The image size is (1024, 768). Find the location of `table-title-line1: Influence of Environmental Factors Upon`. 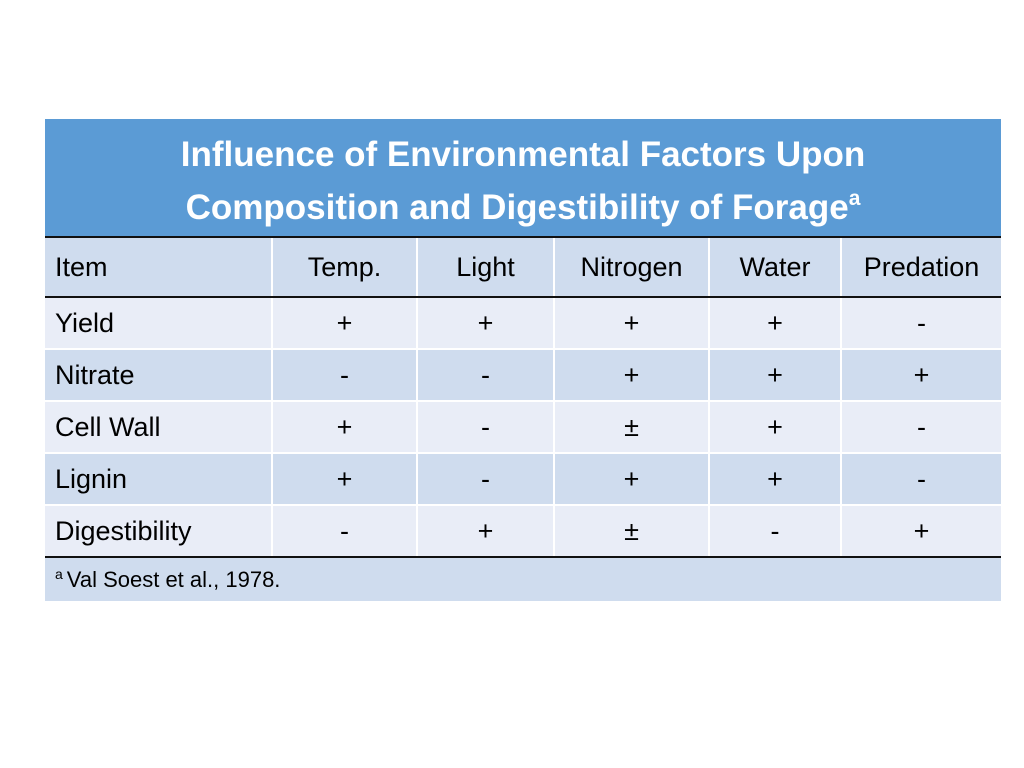

table-title-line1: Influence of Environmental Factors Upon is located at coordinates (523, 154).